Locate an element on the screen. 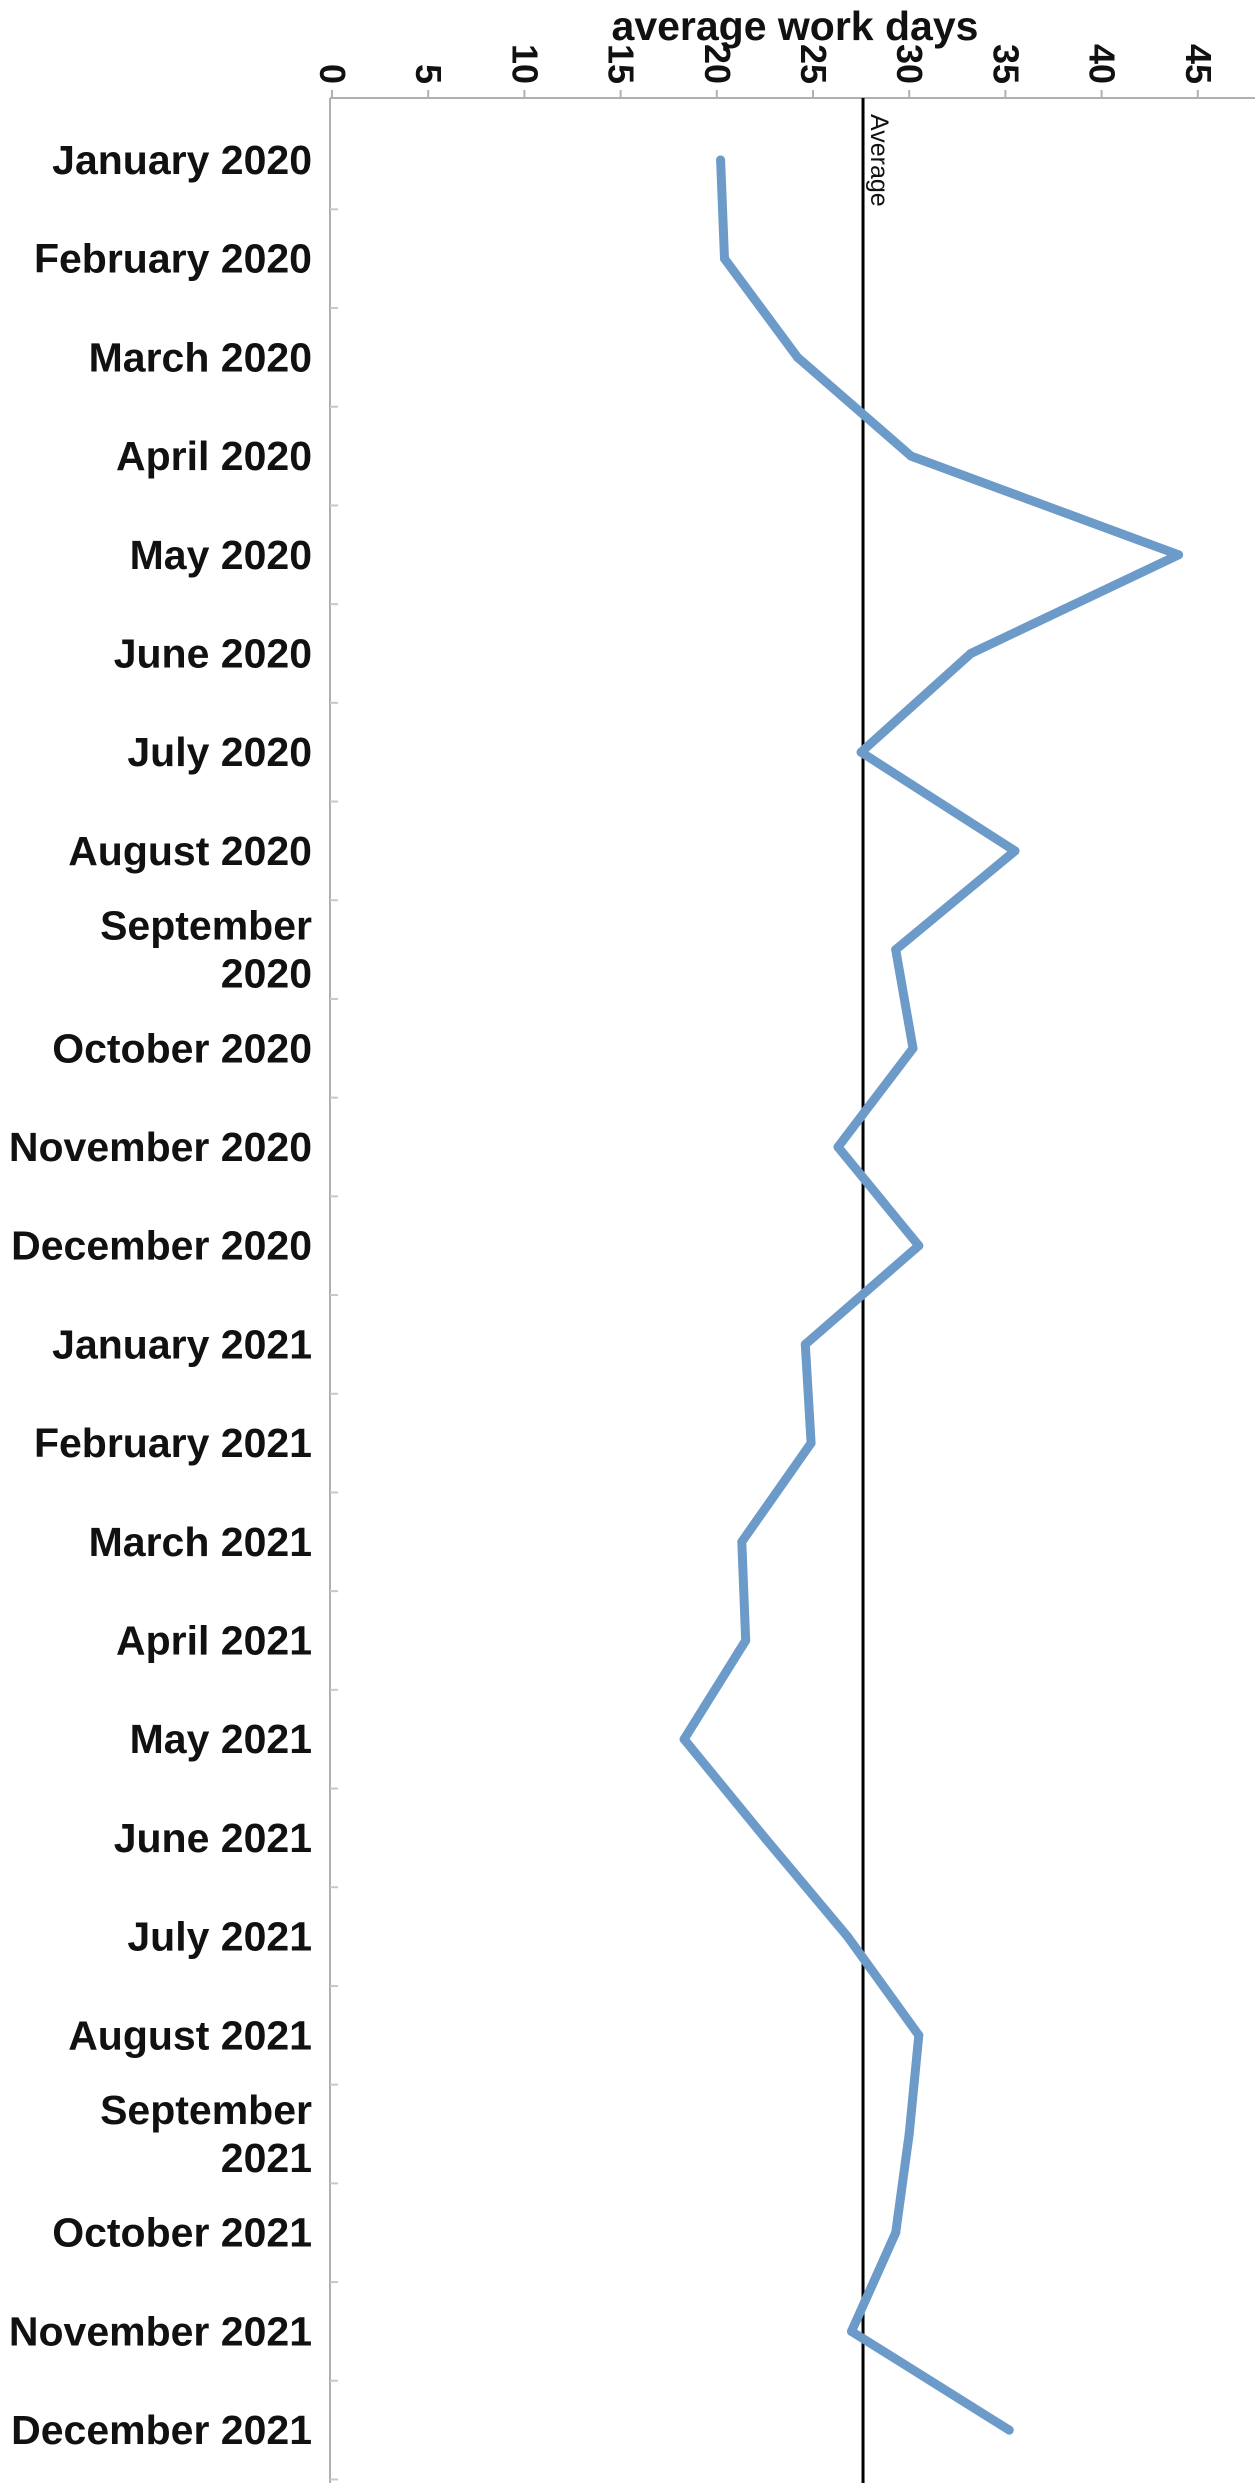  y-category-label-text: July 2021 is located at coordinates (219, 1937).